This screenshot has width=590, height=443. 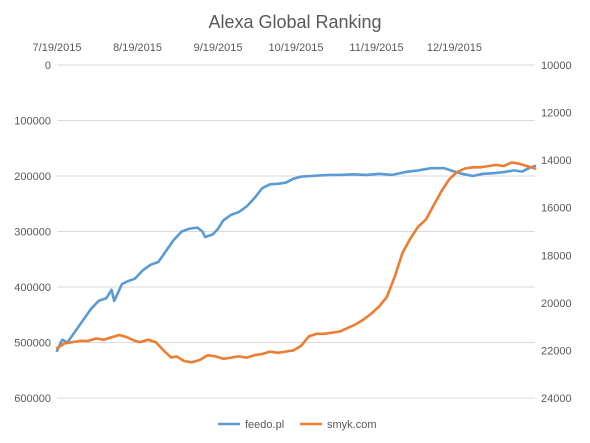 What do you see at coordinates (454, 48) in the screenshot?
I see `x-tick-label: 12/19/2015` at bounding box center [454, 48].